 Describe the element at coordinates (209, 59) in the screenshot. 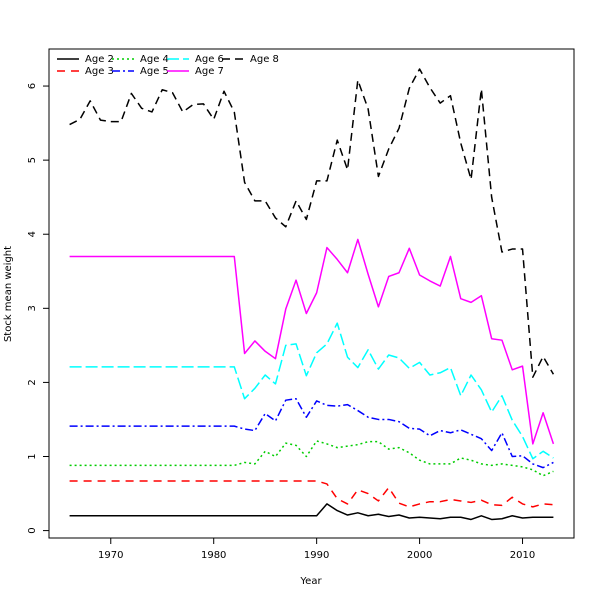

I see `legend-label-age-6: Age 6` at that location.